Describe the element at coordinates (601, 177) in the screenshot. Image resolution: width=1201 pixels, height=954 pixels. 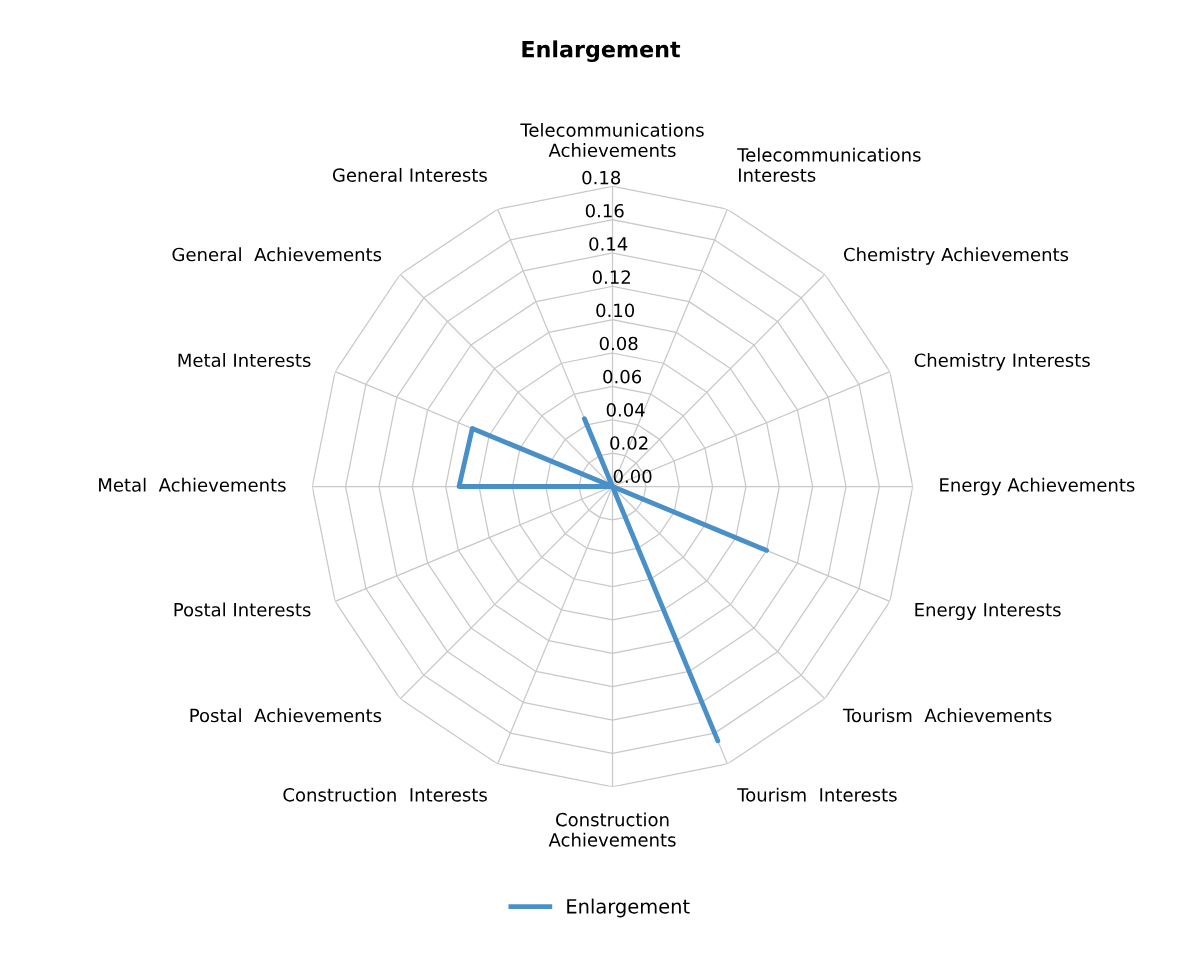
I see `y-tick-label: 0.18` at that location.